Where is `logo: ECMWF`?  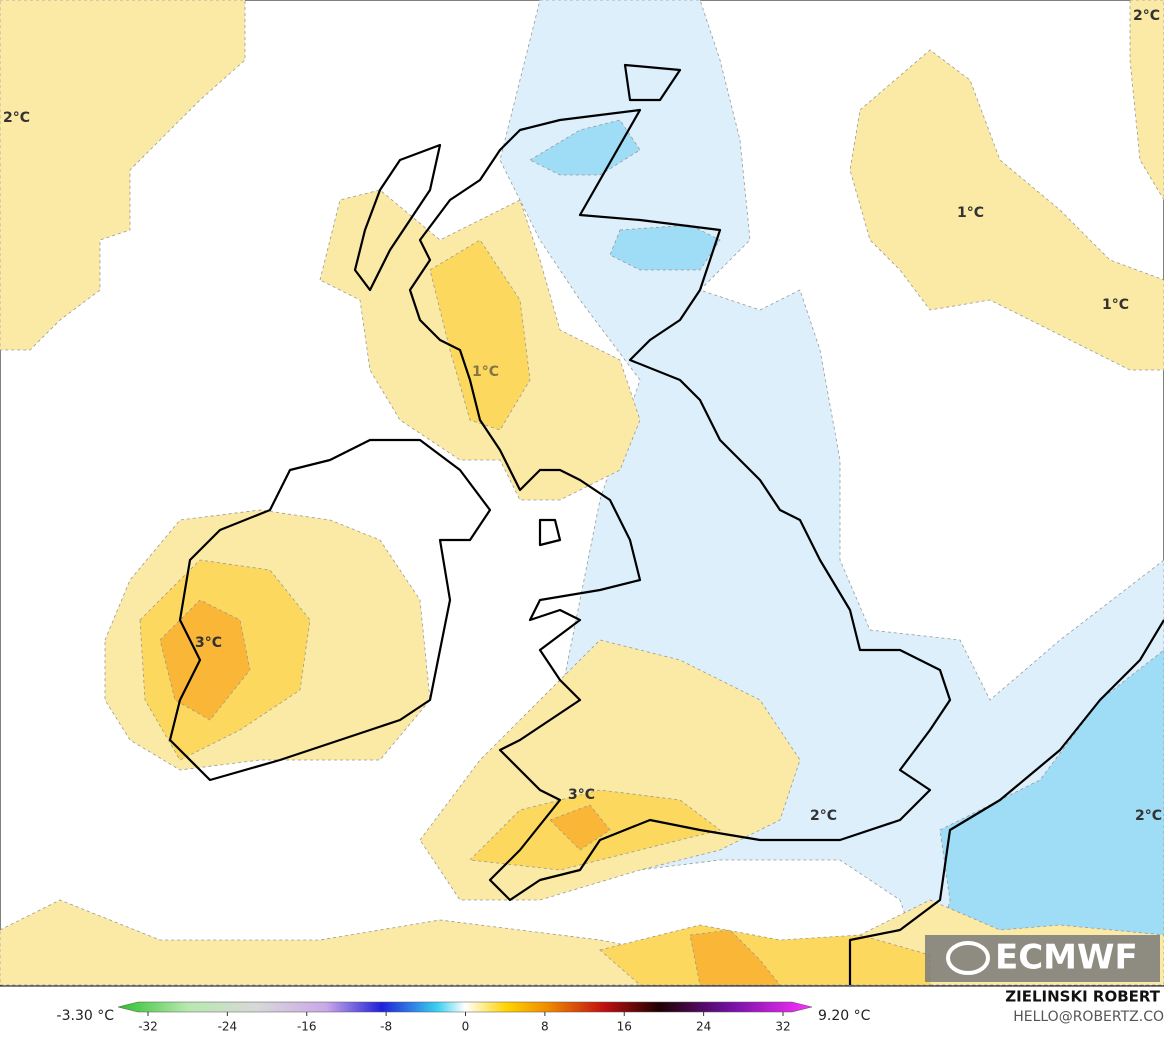
logo: ECMWF is located at coordinates (1042, 958).